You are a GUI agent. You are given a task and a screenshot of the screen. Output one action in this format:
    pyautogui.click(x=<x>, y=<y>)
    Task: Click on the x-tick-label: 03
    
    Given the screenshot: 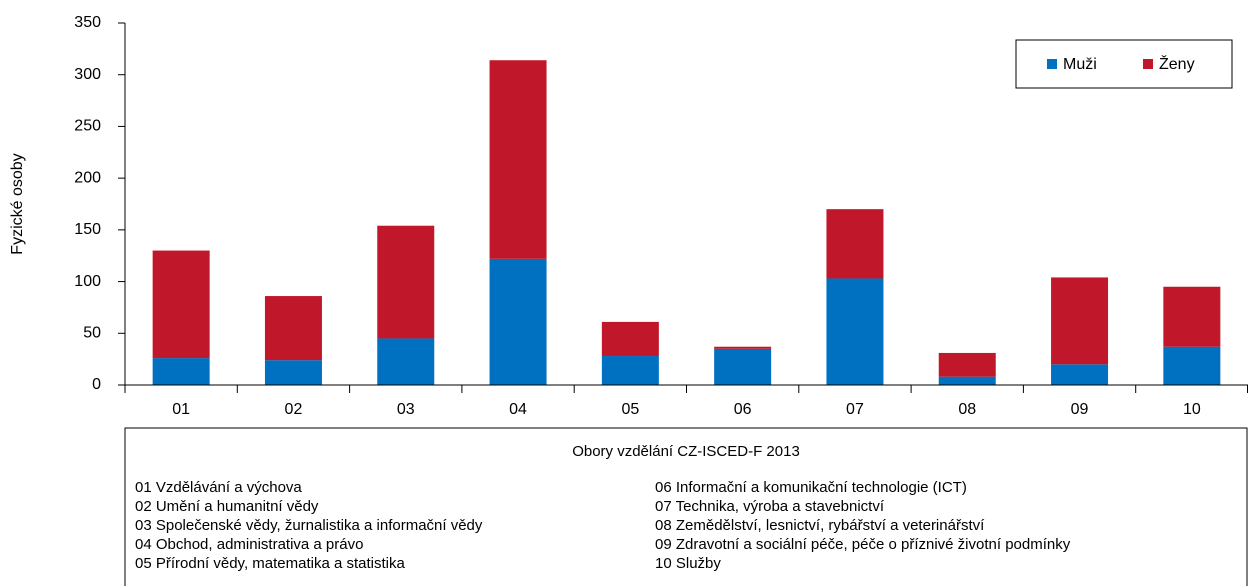 What is the action you would take?
    pyautogui.click(x=406, y=409)
    